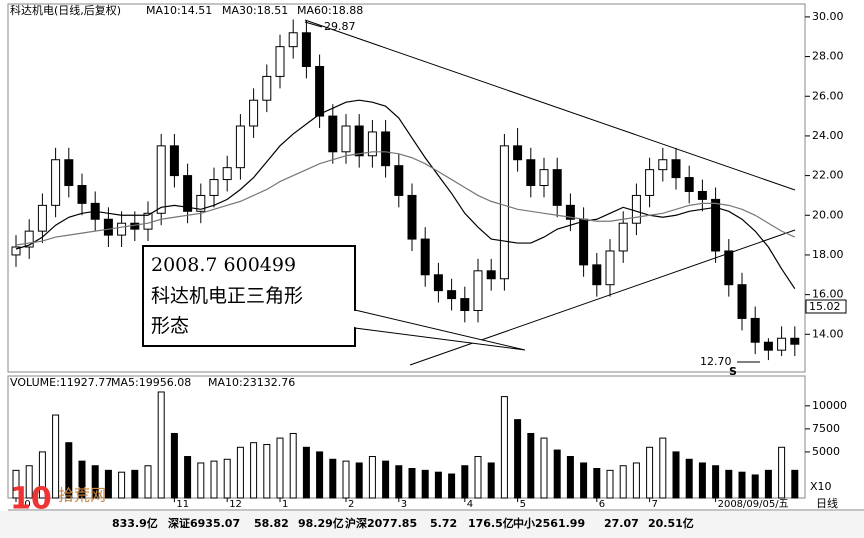 This screenshot has height=538, width=864. I want to click on arrow, so click(313, 24).